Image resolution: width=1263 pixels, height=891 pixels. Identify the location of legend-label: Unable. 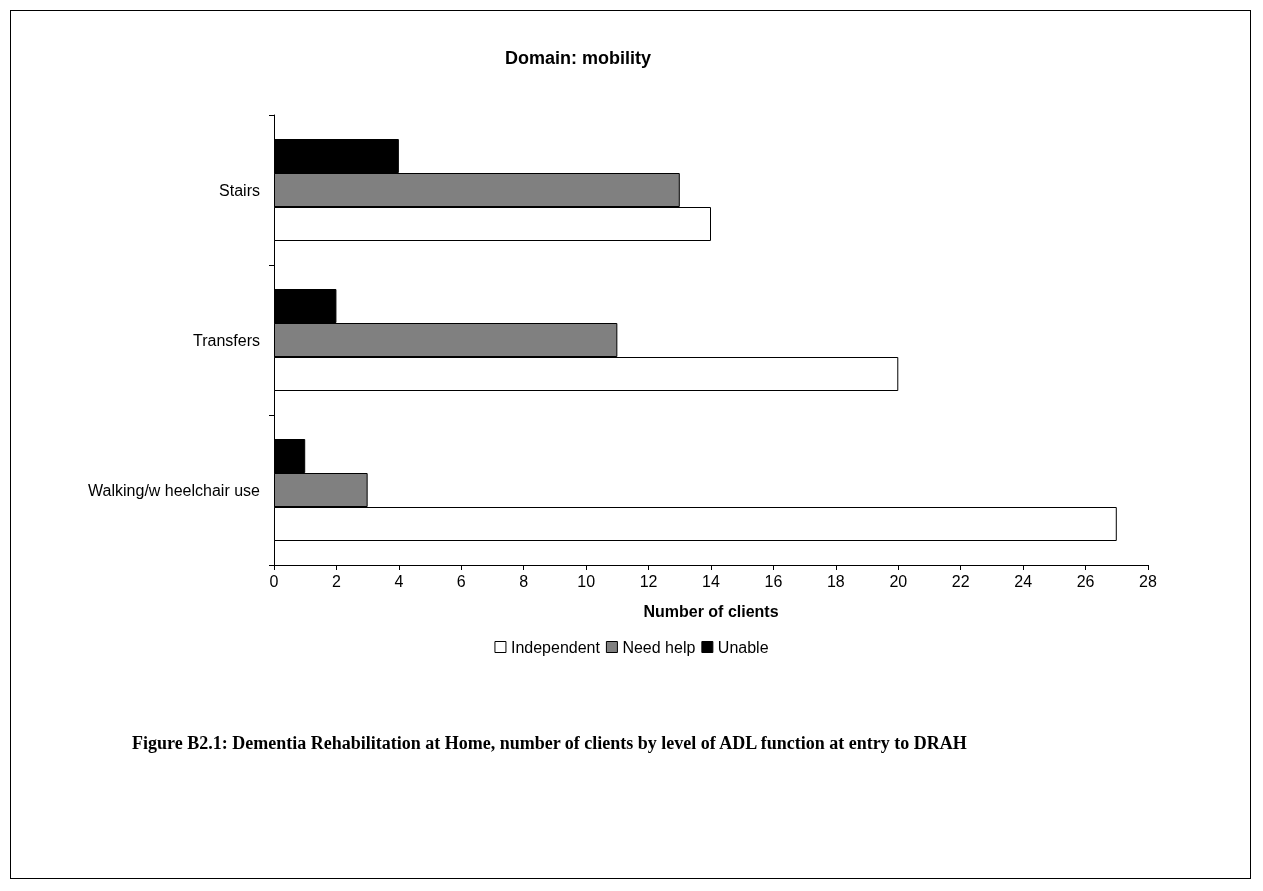
(743, 647).